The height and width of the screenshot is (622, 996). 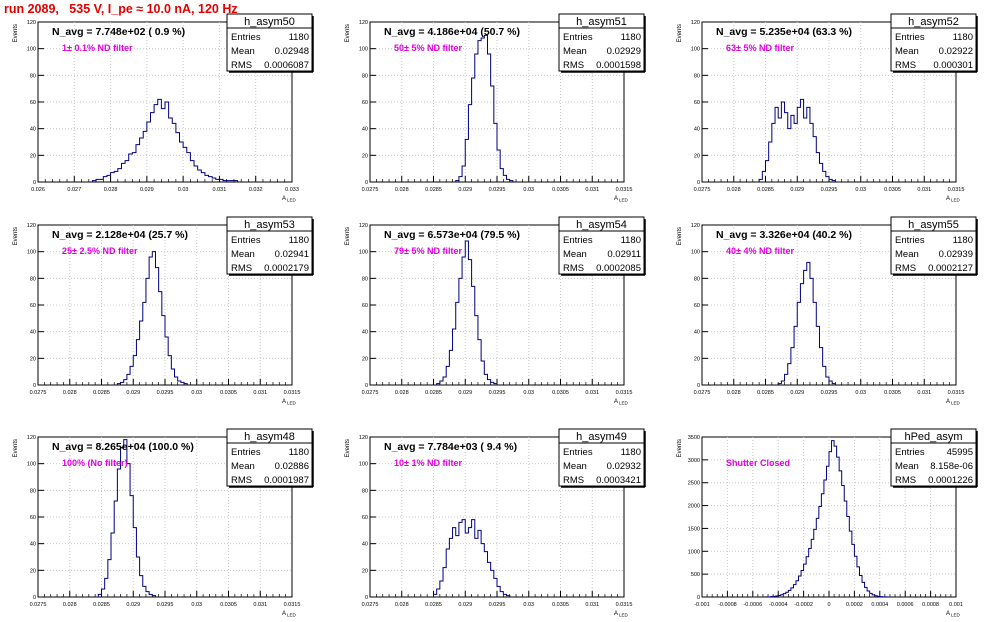 I want to click on stats-value: 0.02911, so click(x=624, y=254).